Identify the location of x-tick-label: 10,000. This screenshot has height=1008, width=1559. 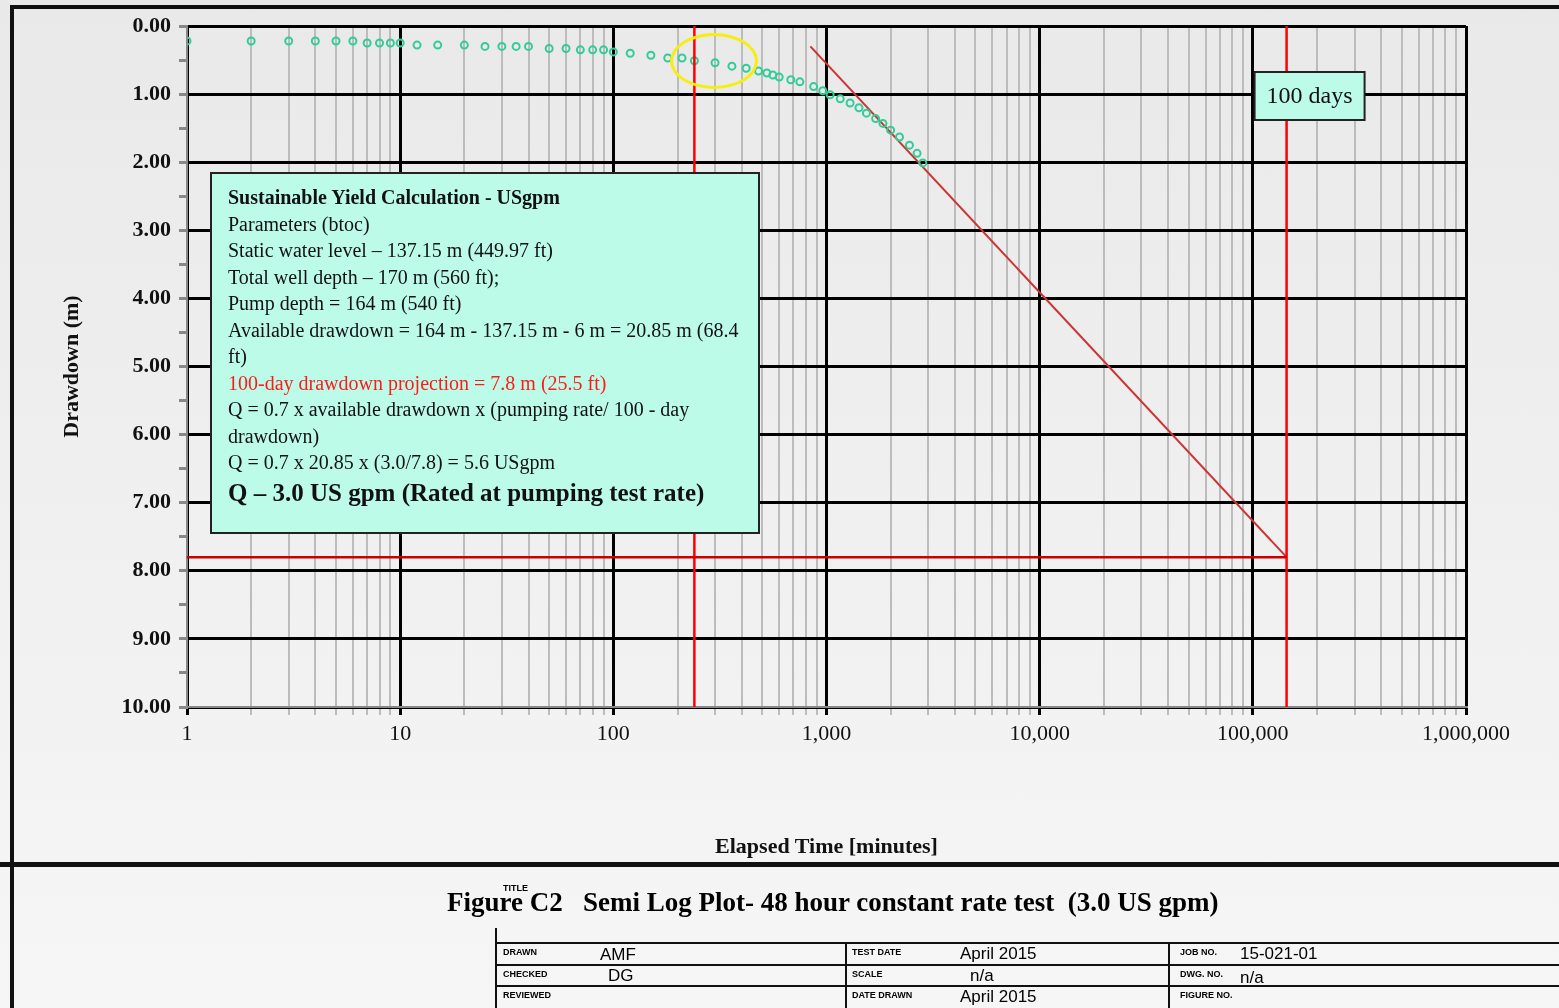
(1039, 732).